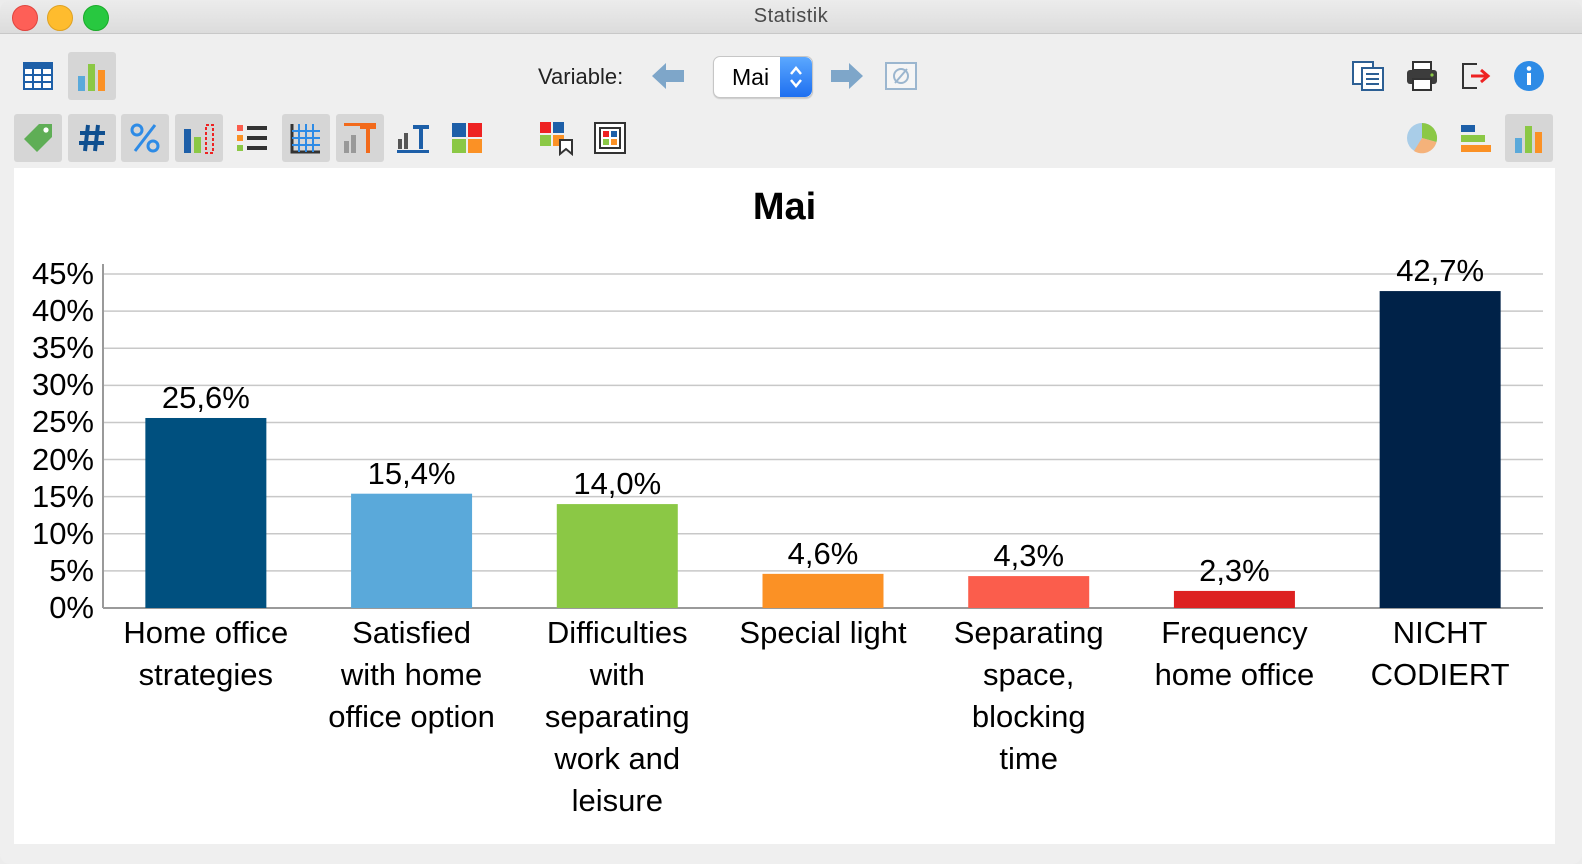 This screenshot has height=864, width=1582. I want to click on list-button, so click(252, 138).